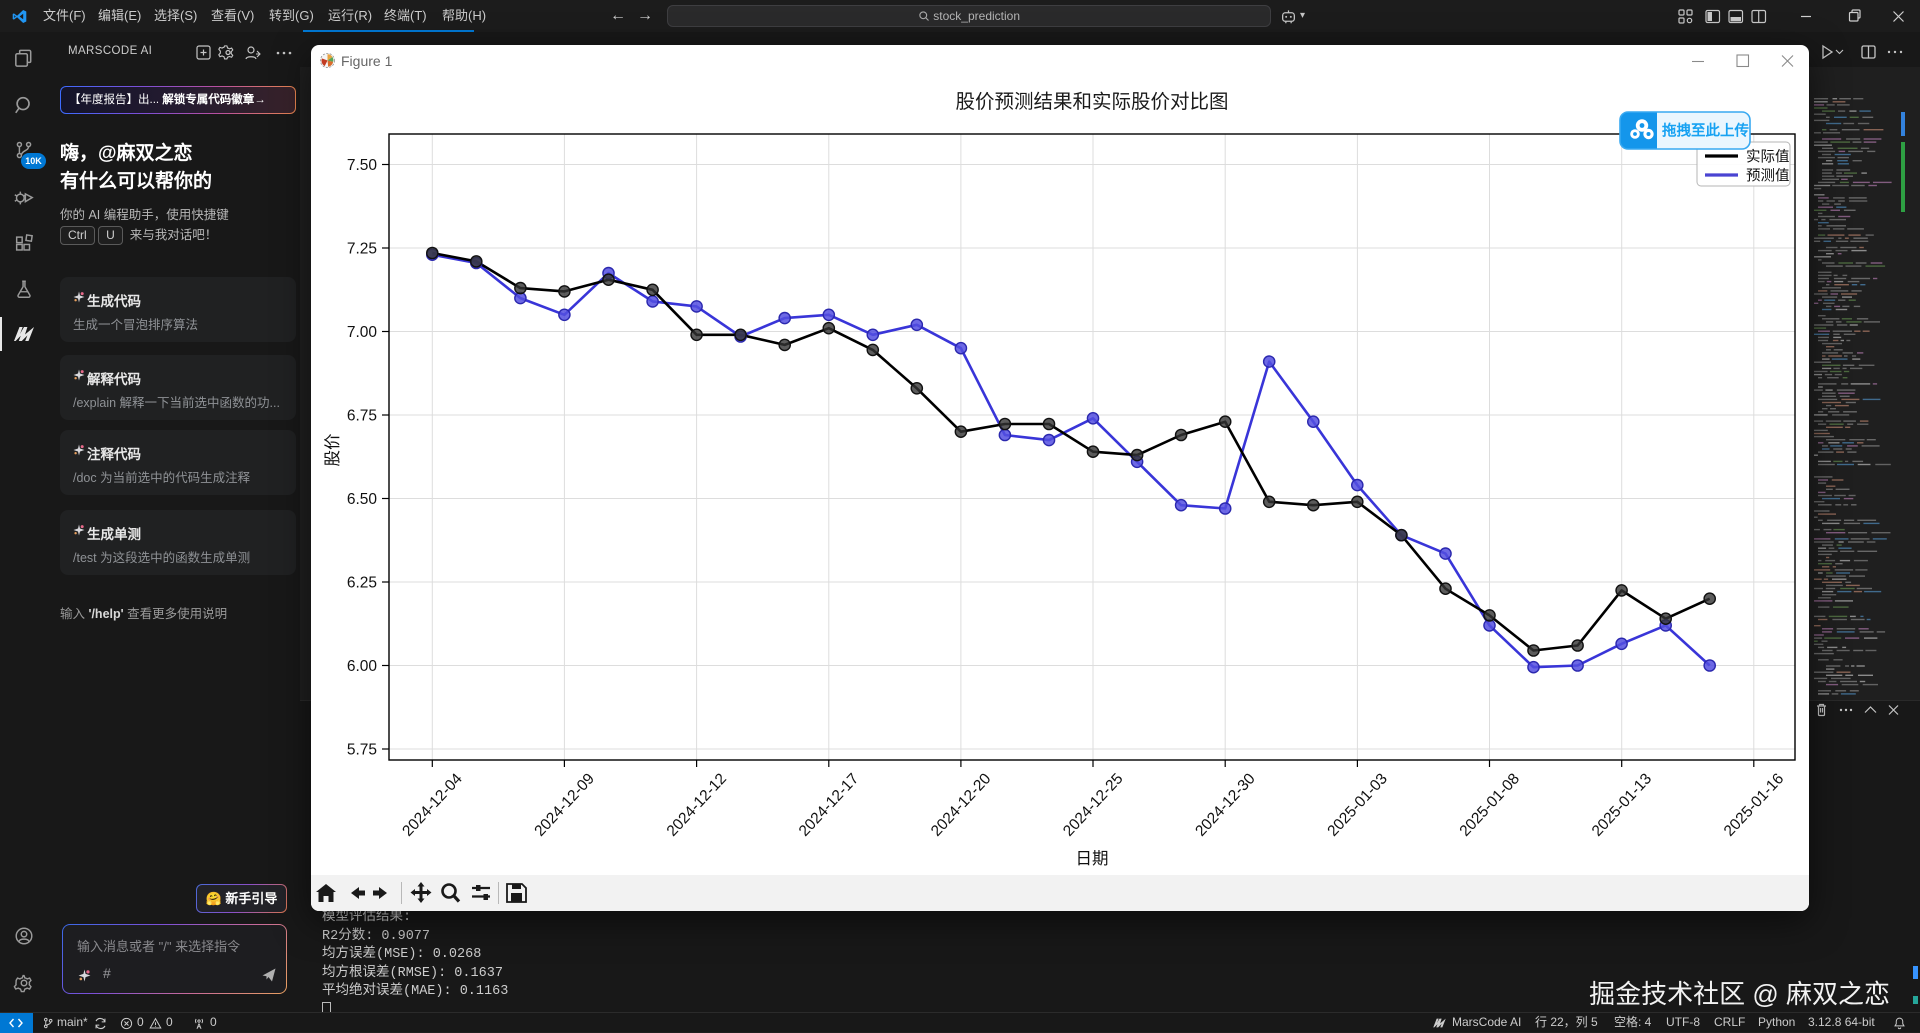 This screenshot has width=1920, height=1033. Describe the element at coordinates (1092, 858) in the screenshot. I see `svg-text: 日期` at that location.